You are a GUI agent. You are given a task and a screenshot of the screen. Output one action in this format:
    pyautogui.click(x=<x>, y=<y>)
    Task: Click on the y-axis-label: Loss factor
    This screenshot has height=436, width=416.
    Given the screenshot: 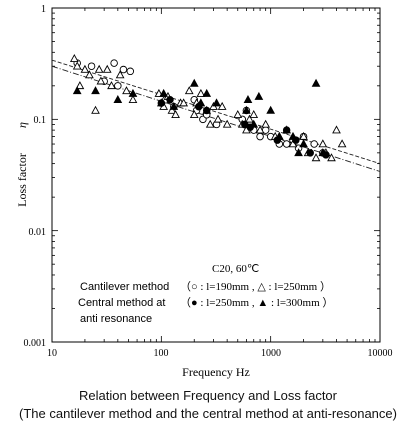 What is the action you would take?
    pyautogui.click(x=22, y=180)
    